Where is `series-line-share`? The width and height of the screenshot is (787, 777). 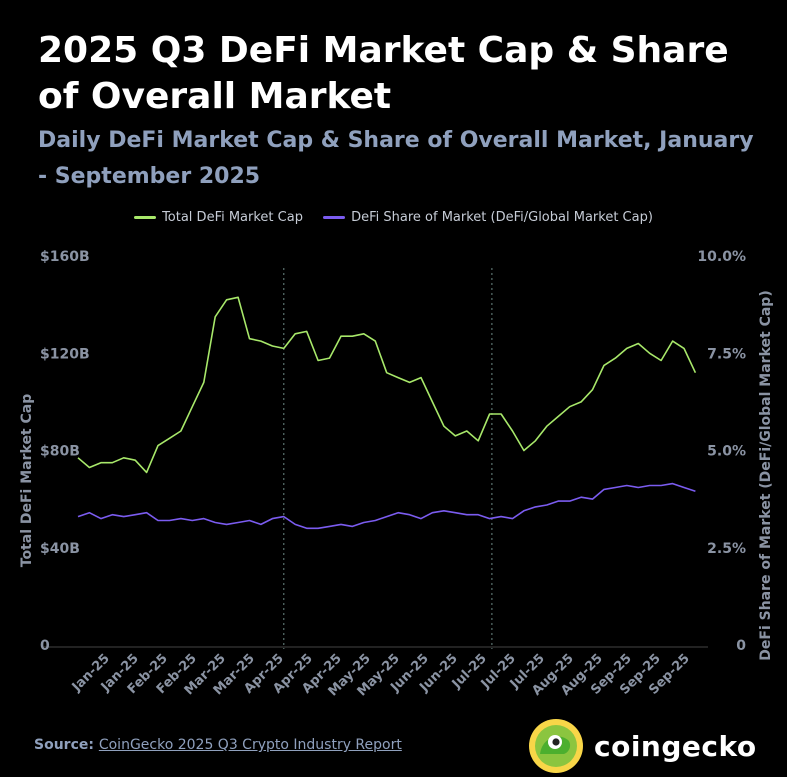 series-line-share is located at coordinates (386, 506).